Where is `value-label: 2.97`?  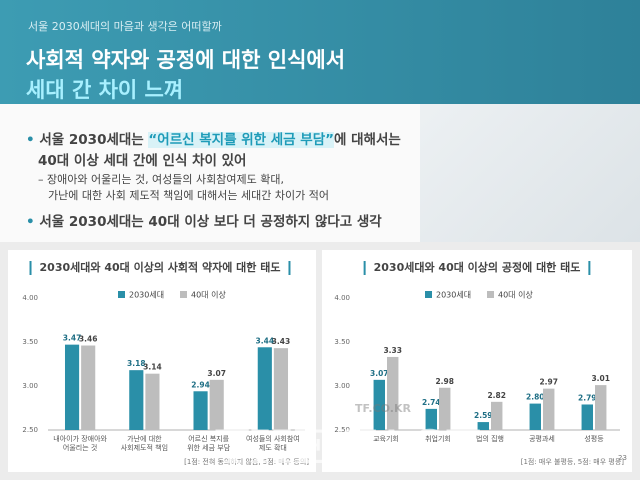
value-label: 2.97 is located at coordinates (548, 382).